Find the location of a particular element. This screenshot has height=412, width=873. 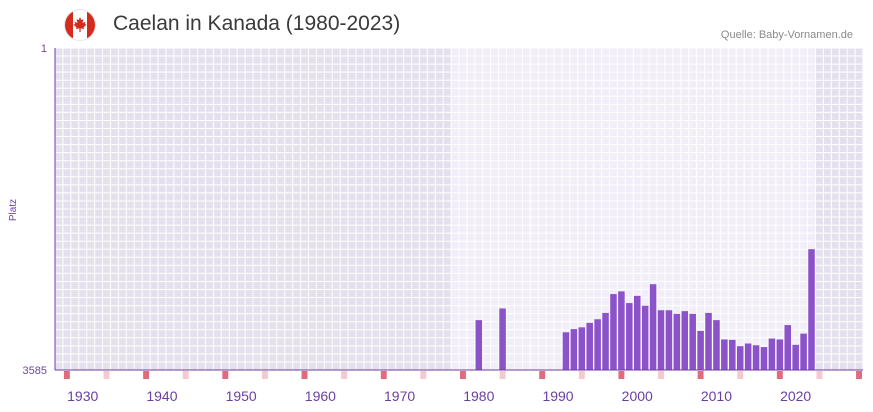

y-tick-label-top: 1 is located at coordinates (44, 49).